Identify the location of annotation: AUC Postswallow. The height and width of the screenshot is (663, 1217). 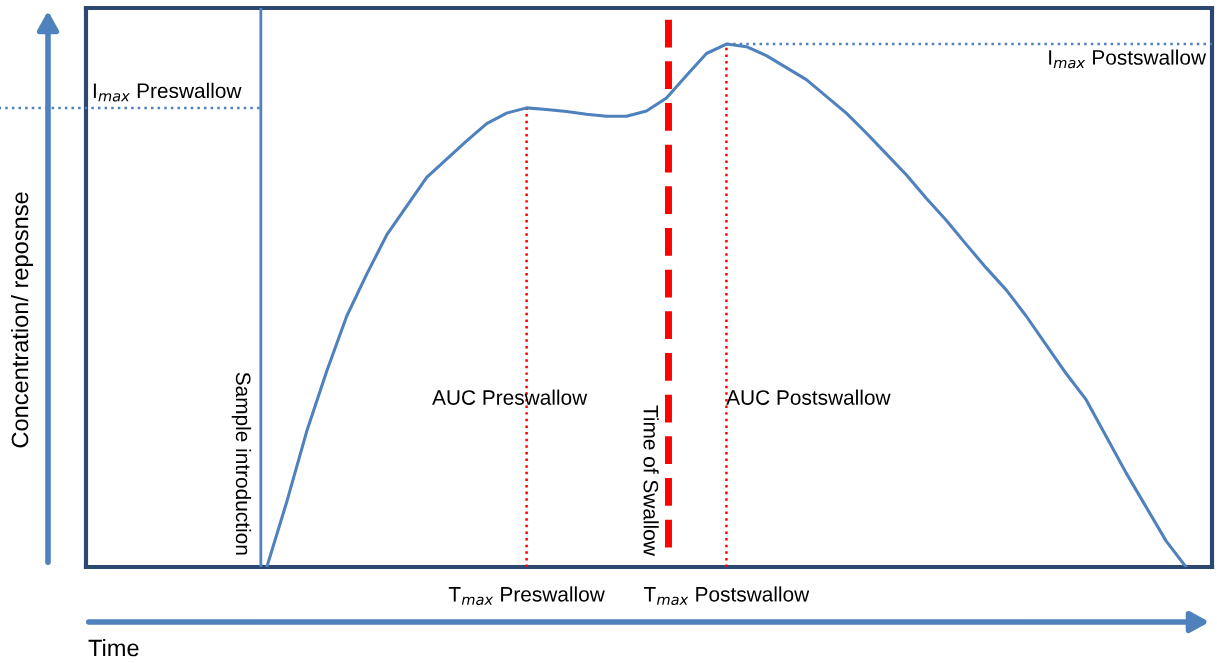
(808, 397).